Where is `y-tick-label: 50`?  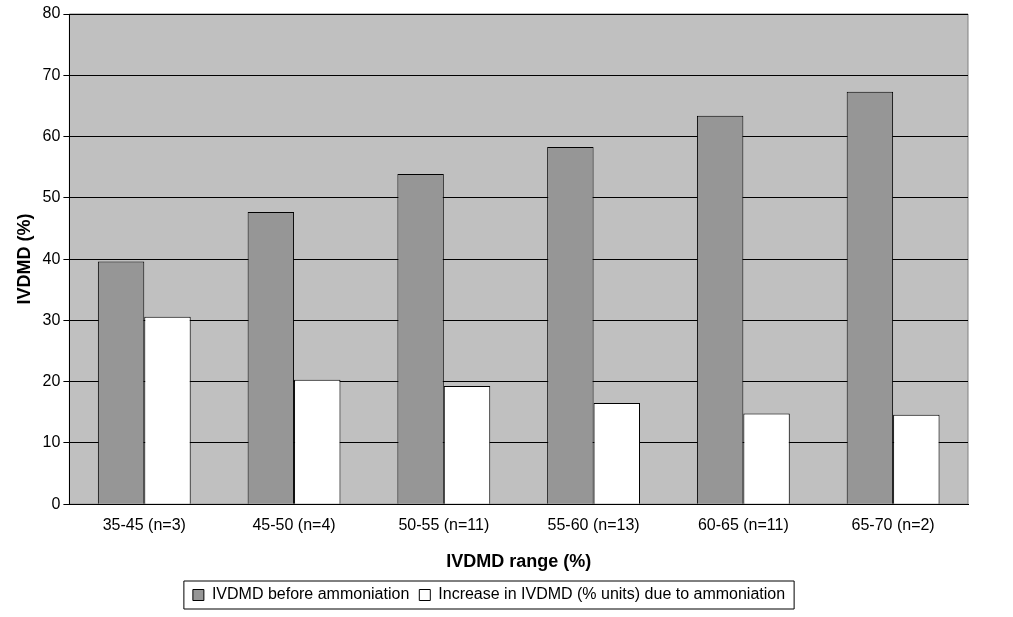 y-tick-label: 50 is located at coordinates (51, 197).